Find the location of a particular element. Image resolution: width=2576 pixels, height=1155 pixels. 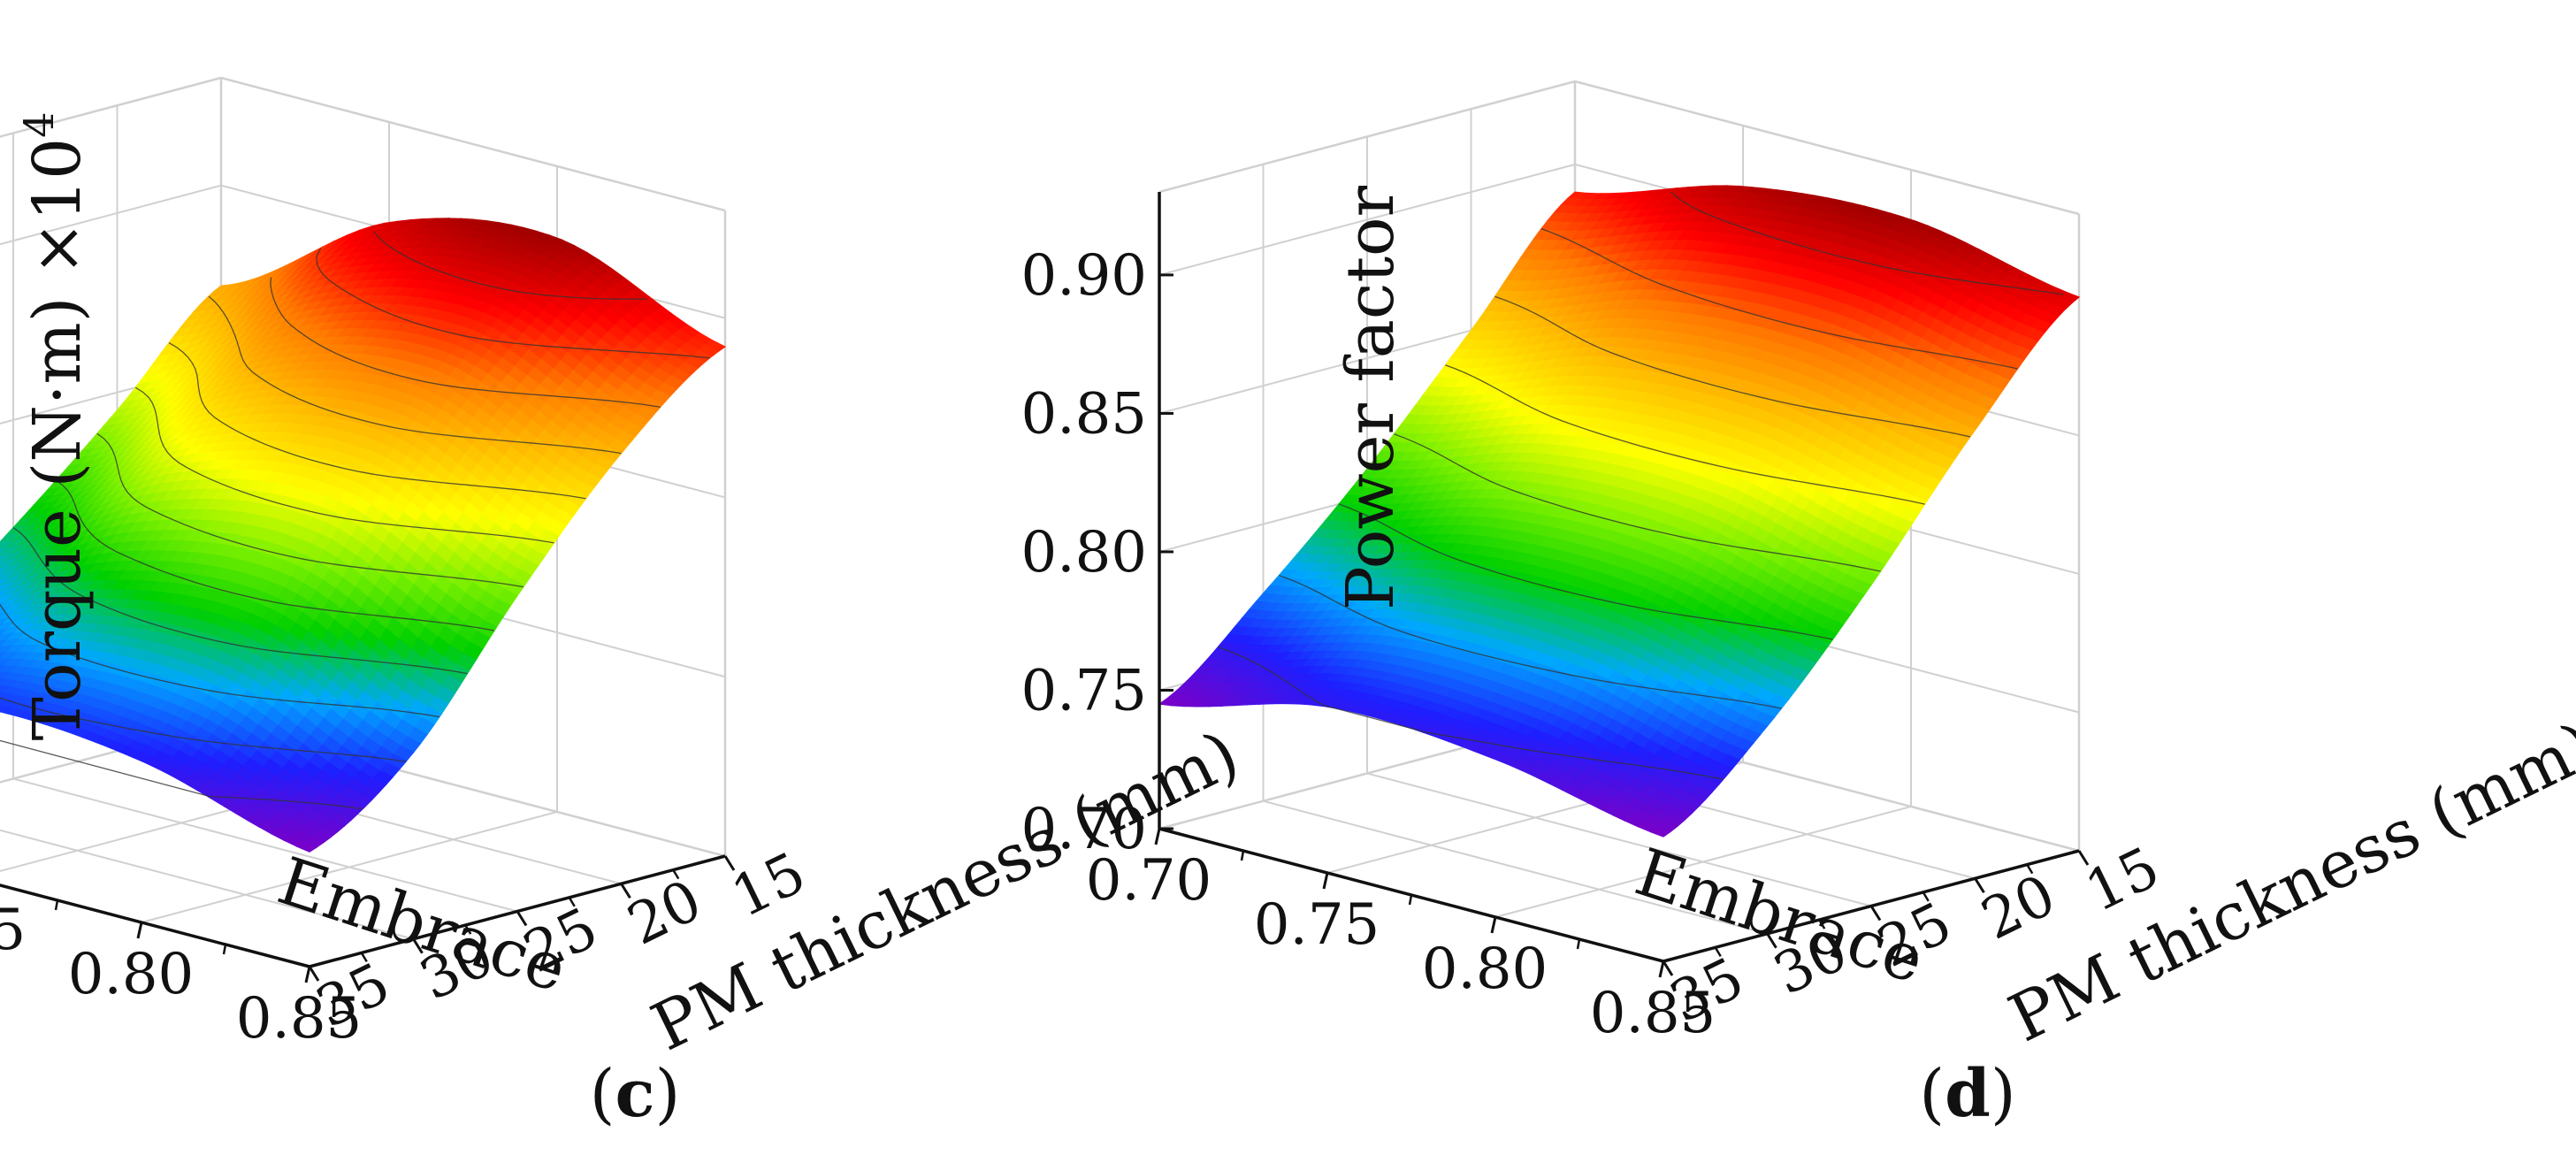

y-tick-label: 15 is located at coordinates (769, 885).